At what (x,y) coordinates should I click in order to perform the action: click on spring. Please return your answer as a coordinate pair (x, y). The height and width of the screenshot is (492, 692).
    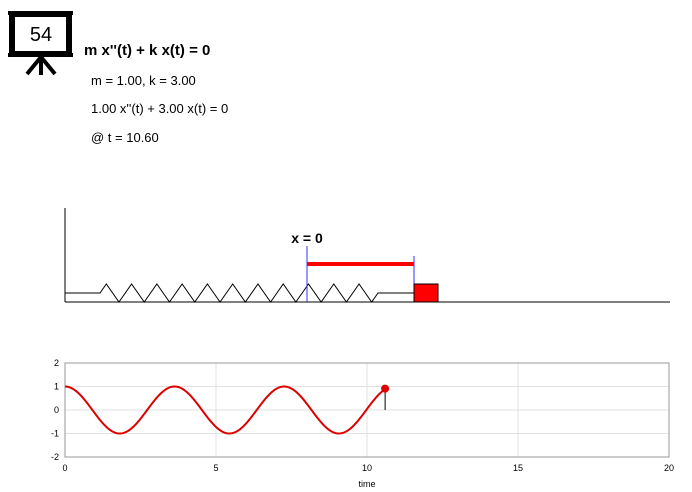
    Looking at the image, I should click on (239, 293).